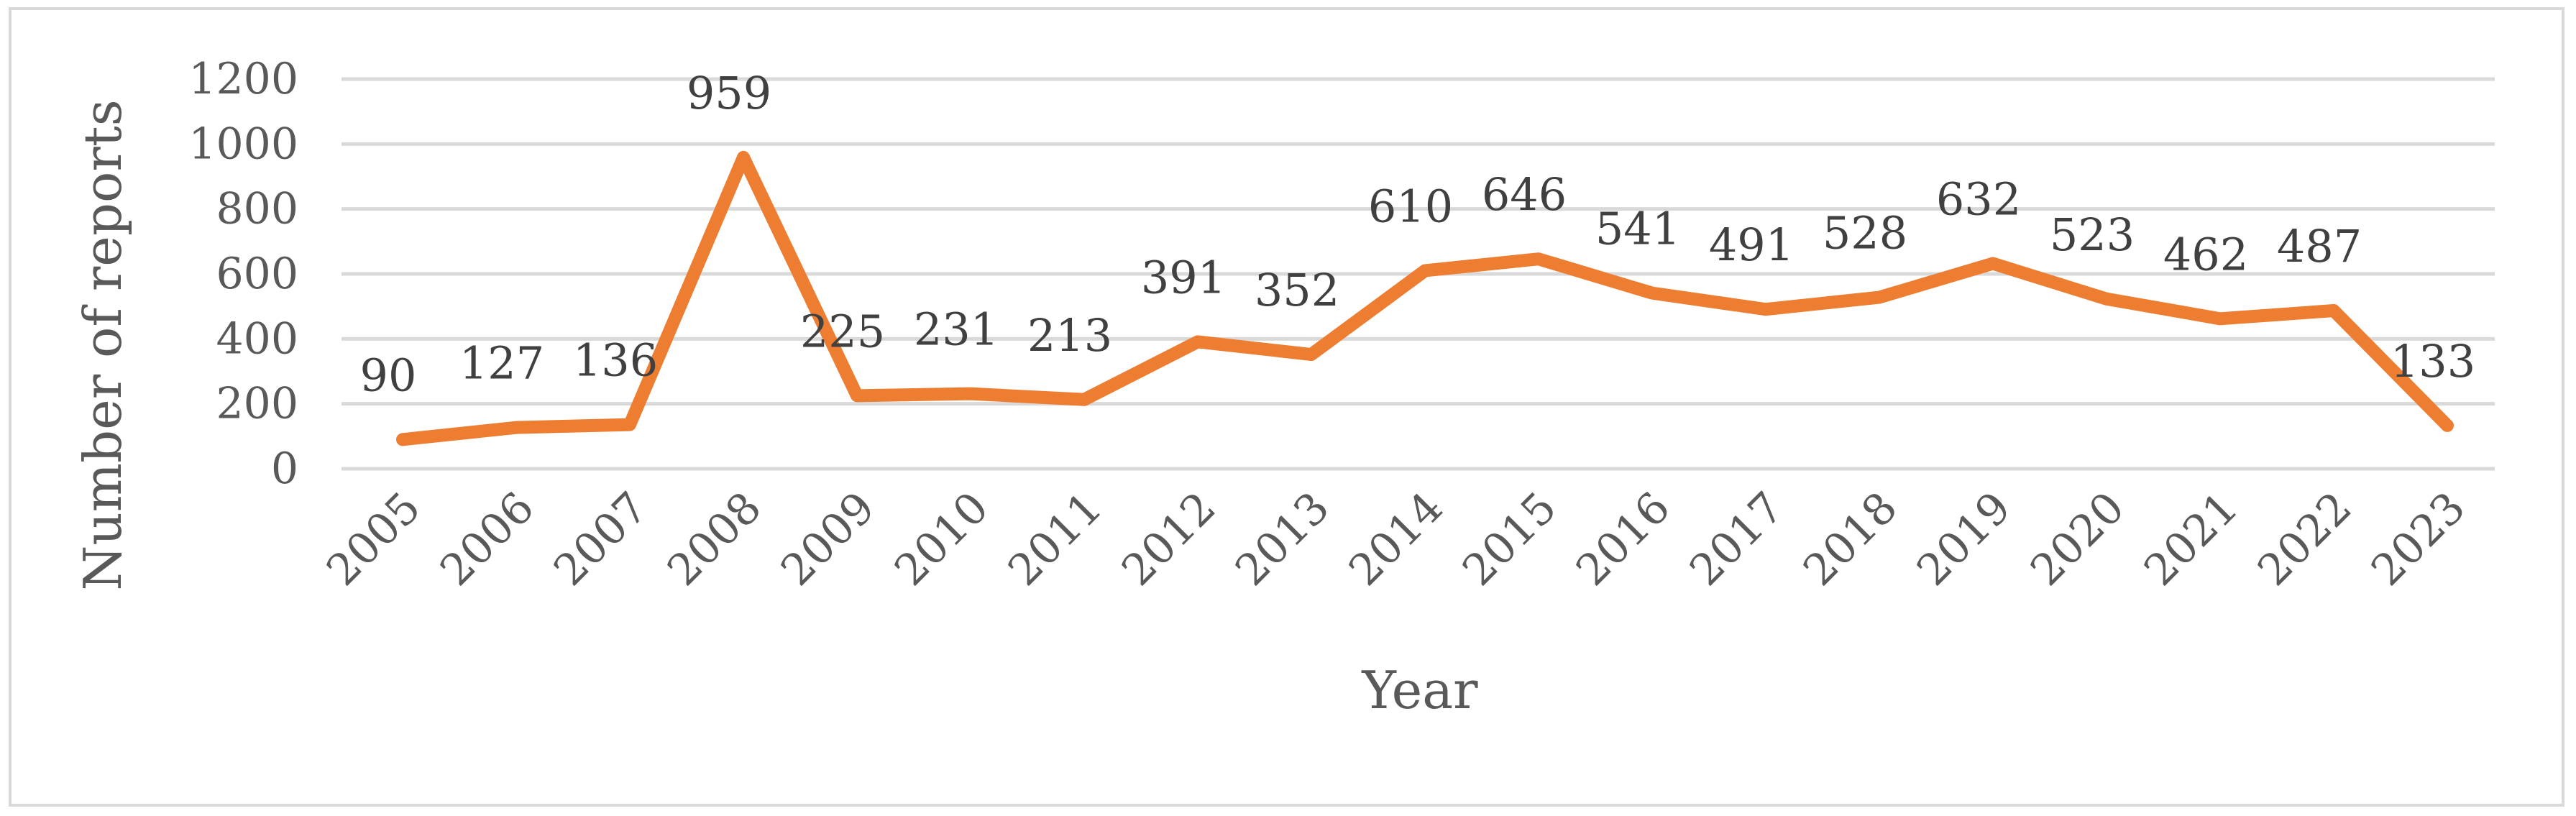 This screenshot has height=816, width=2576. What do you see at coordinates (1850, 538) in the screenshot?
I see `x-tick-label: 2018` at bounding box center [1850, 538].